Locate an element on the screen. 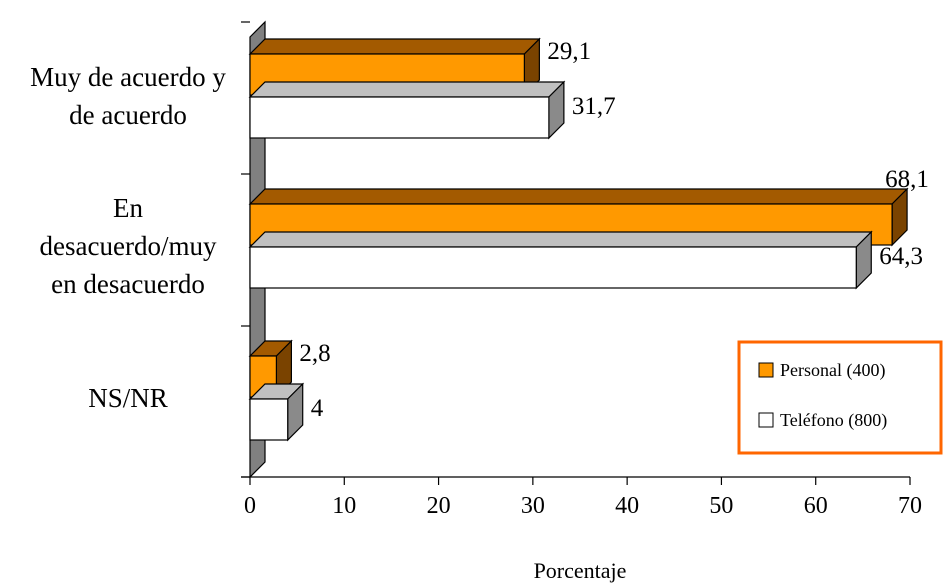  x-axis-title: Porcentaje is located at coordinates (580, 570).